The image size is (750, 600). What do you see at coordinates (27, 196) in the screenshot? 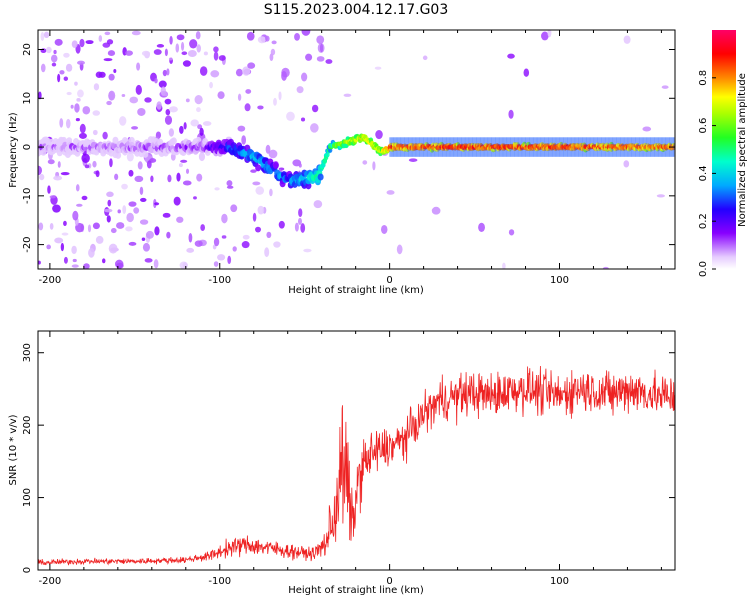
I see `y-tick-label: -10` at bounding box center [27, 196].